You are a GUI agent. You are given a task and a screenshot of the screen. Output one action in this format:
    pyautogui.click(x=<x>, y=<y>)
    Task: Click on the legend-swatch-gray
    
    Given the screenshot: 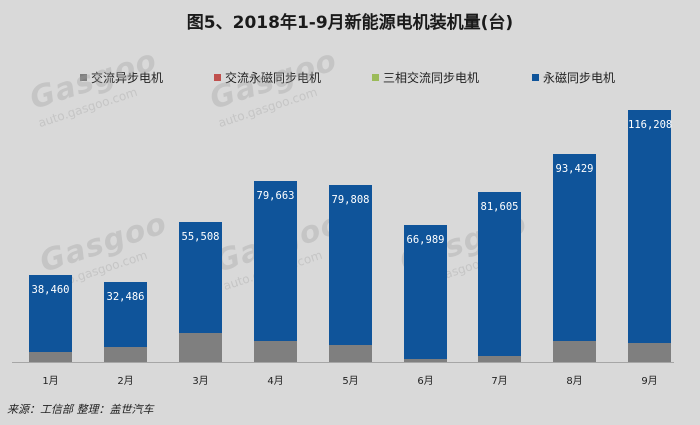 What is the action you would take?
    pyautogui.click(x=83, y=77)
    